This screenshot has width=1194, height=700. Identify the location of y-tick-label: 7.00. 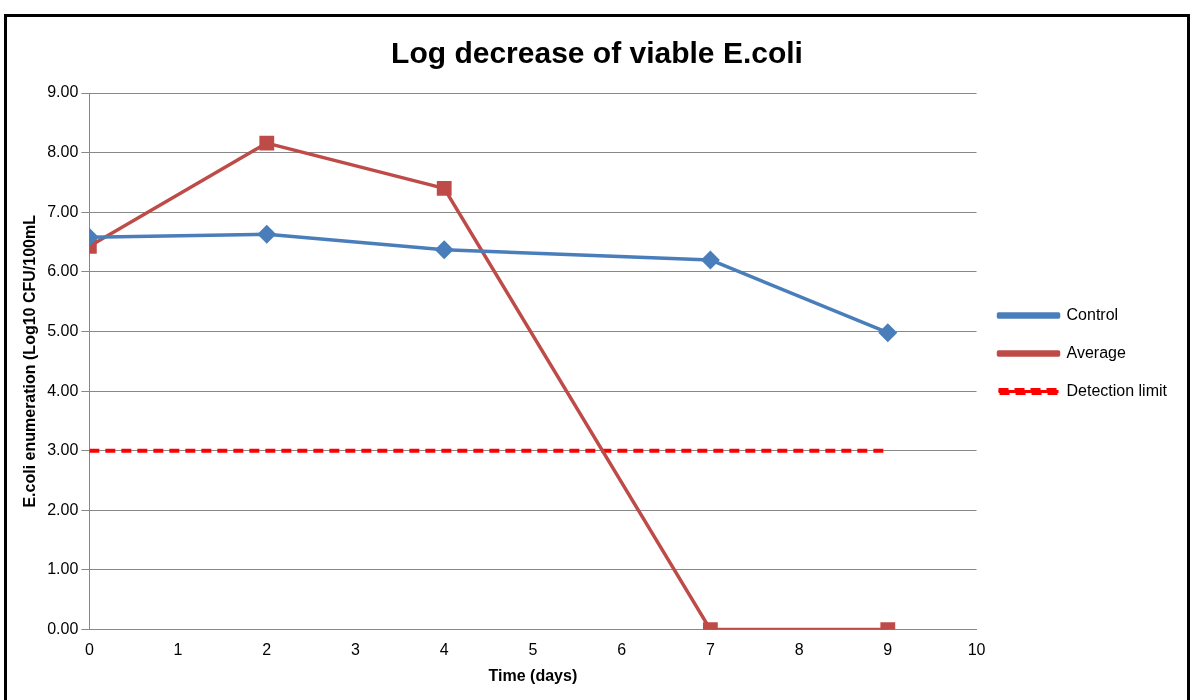
(63, 211).